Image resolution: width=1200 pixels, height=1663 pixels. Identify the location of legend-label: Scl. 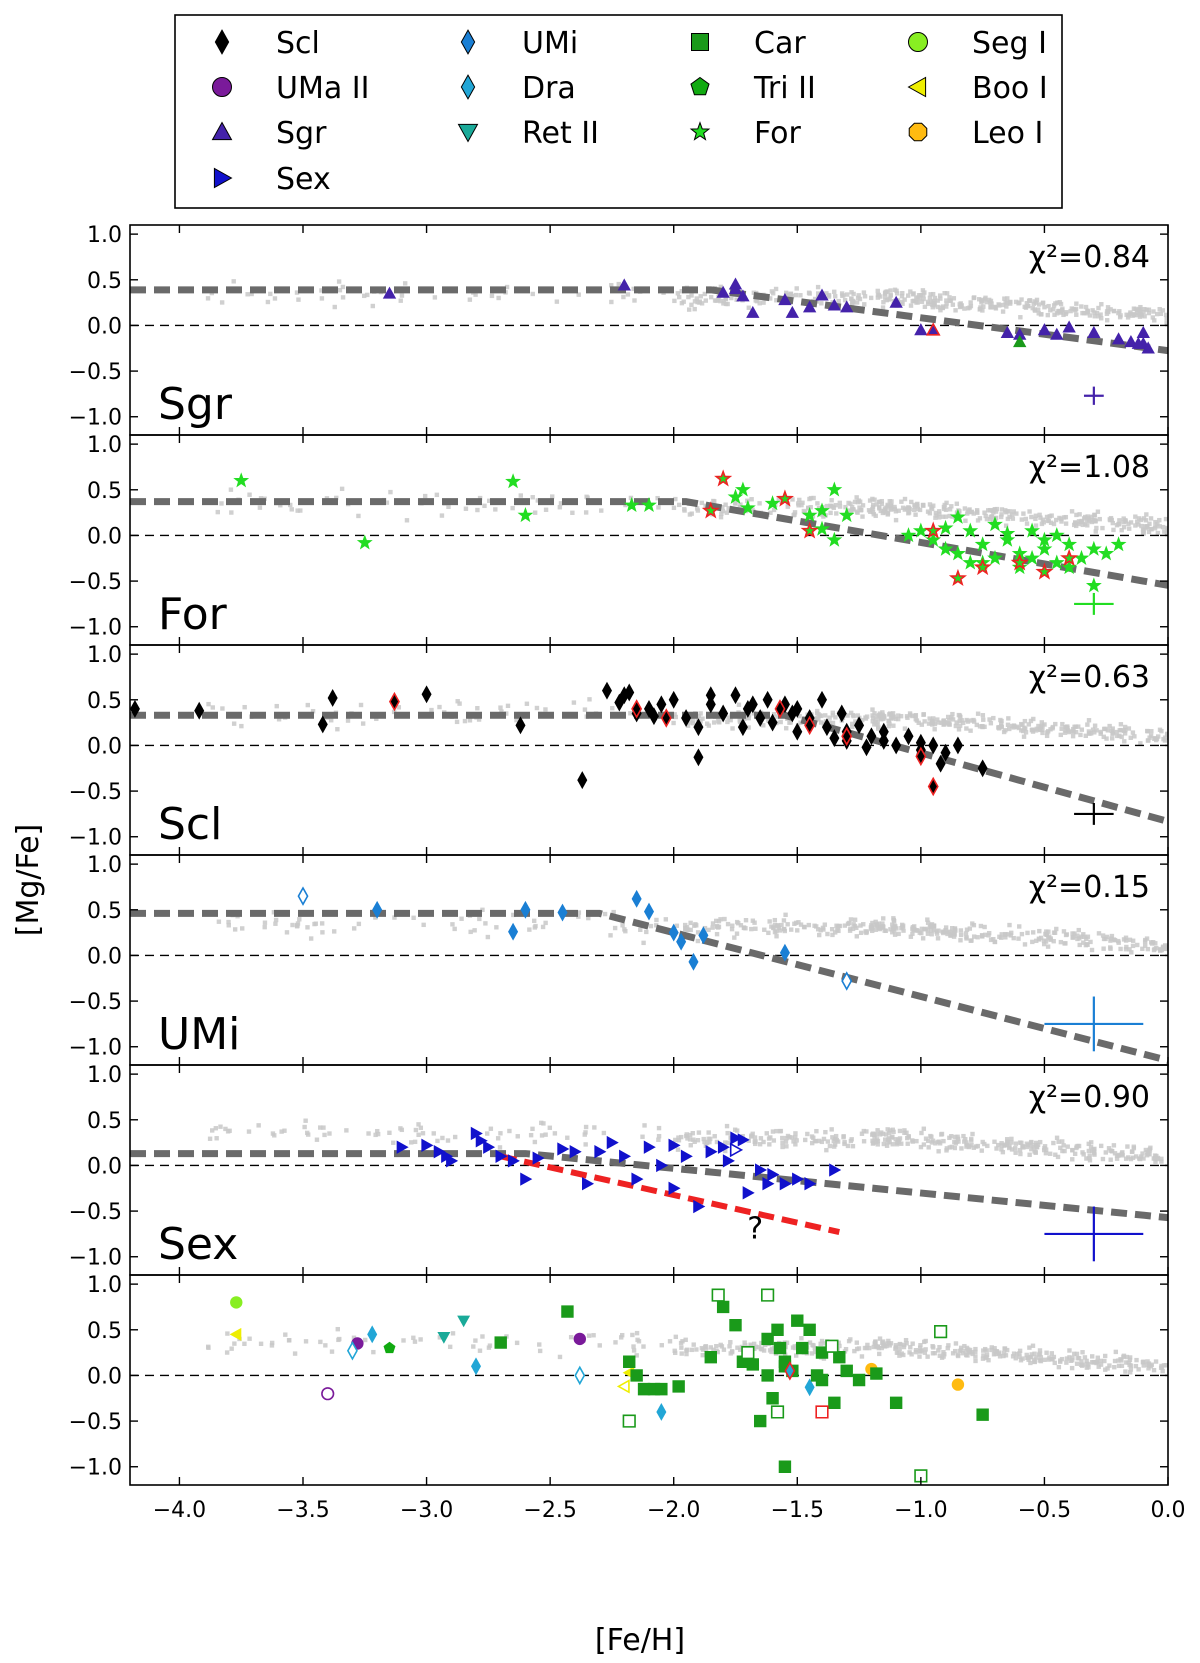
(298, 43).